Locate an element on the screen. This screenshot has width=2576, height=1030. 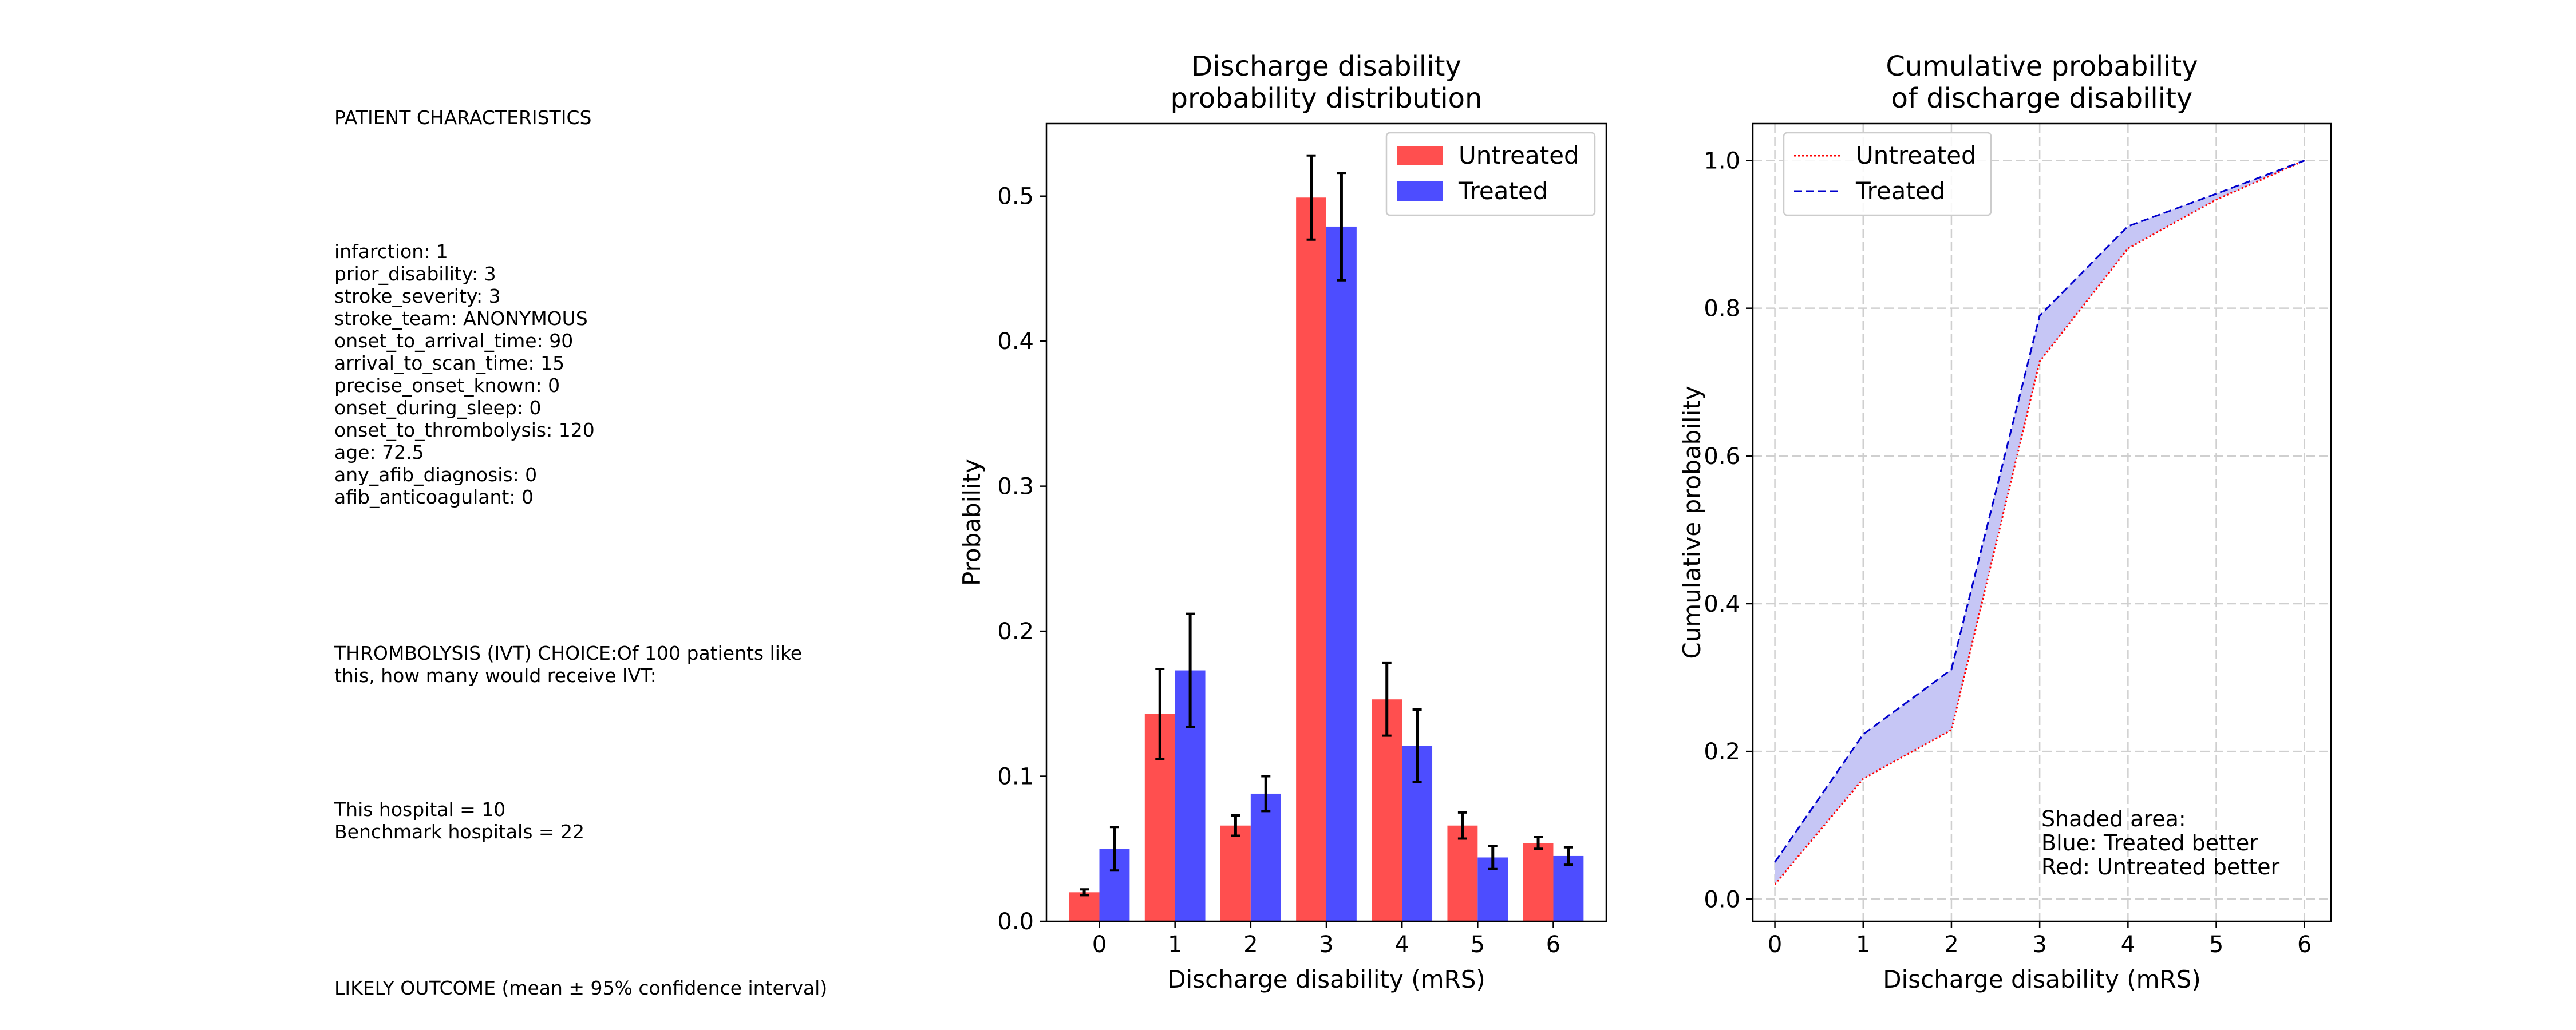
shaded-area-note: Shaded area: is located at coordinates (2113, 818).